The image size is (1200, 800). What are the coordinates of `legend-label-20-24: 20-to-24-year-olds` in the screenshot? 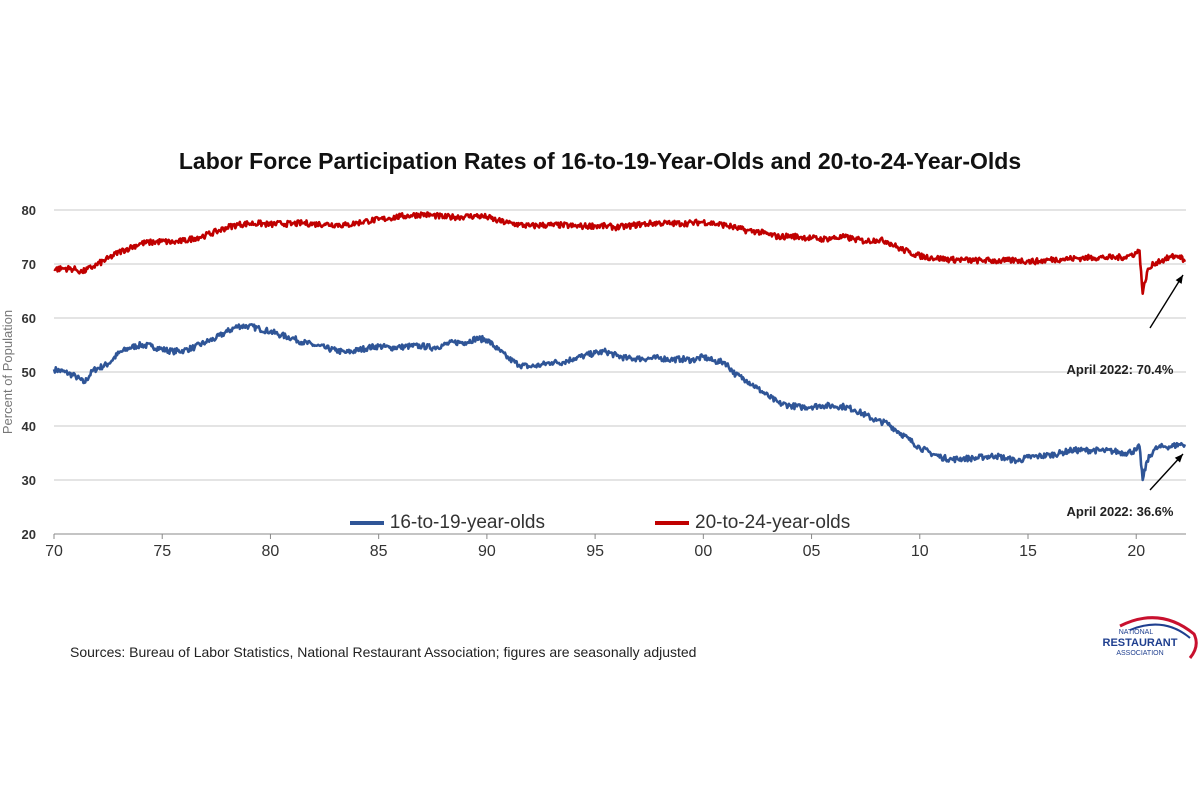 It's located at (773, 522).